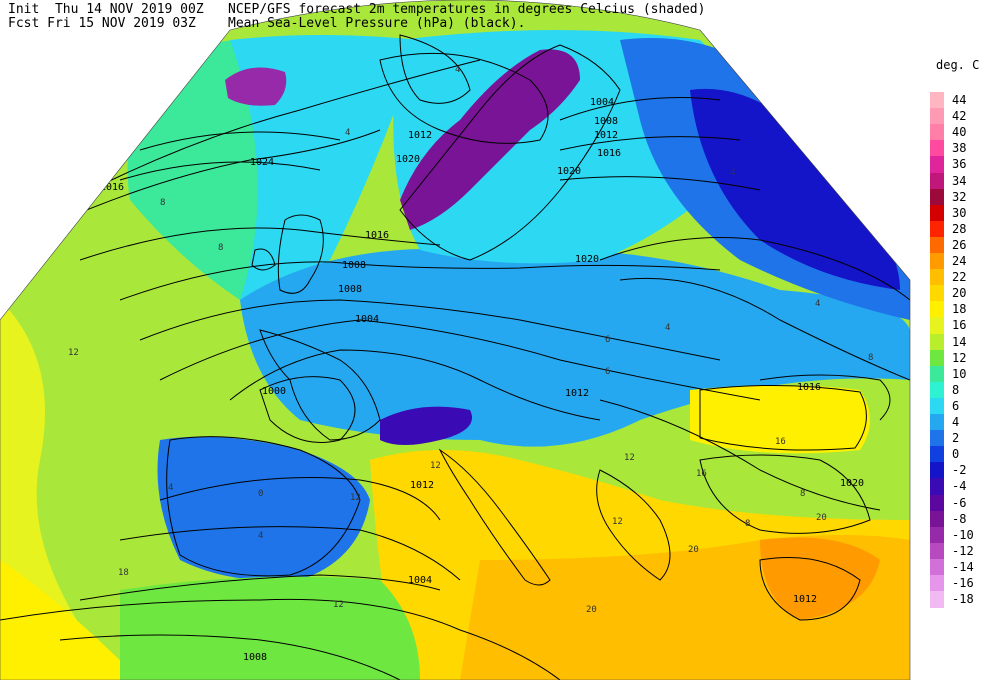 The width and height of the screenshot is (1000, 680). I want to click on legend-label: 32, so click(959, 196).